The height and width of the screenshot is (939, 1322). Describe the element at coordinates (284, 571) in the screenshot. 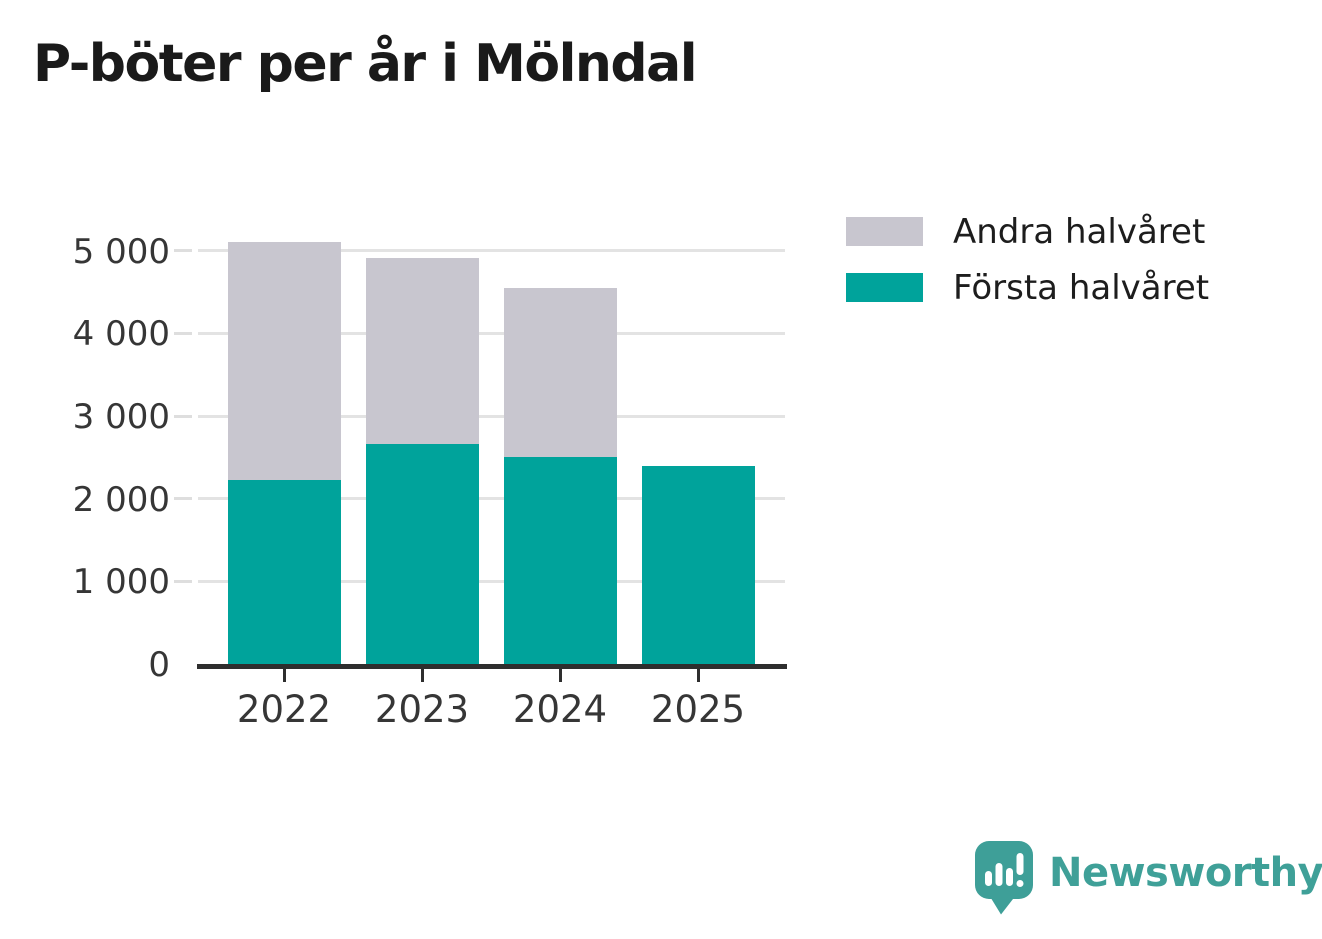

I see `bar-segment-2022-Första halvåret` at that location.